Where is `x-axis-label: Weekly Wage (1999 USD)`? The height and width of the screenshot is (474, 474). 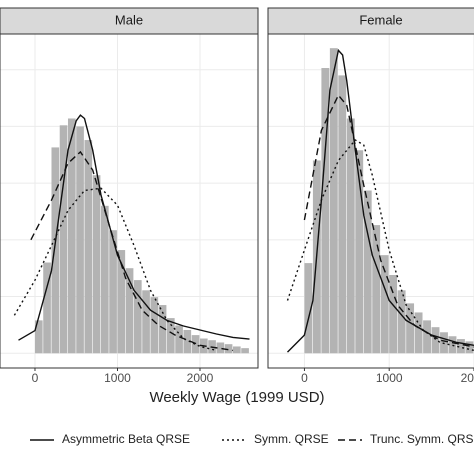
x-axis-label: Weekly Wage (1999 USD) is located at coordinates (236, 397).